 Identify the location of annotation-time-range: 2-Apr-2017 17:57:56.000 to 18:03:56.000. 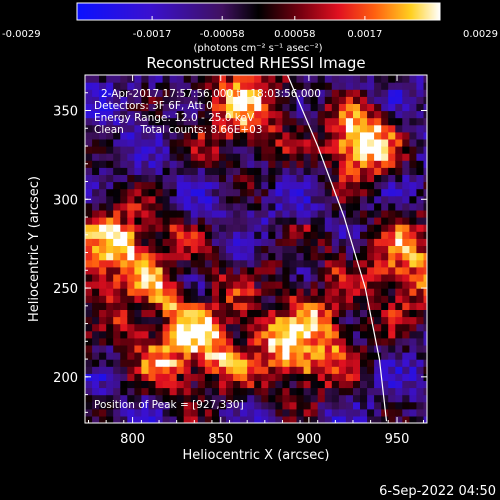
(211, 94).